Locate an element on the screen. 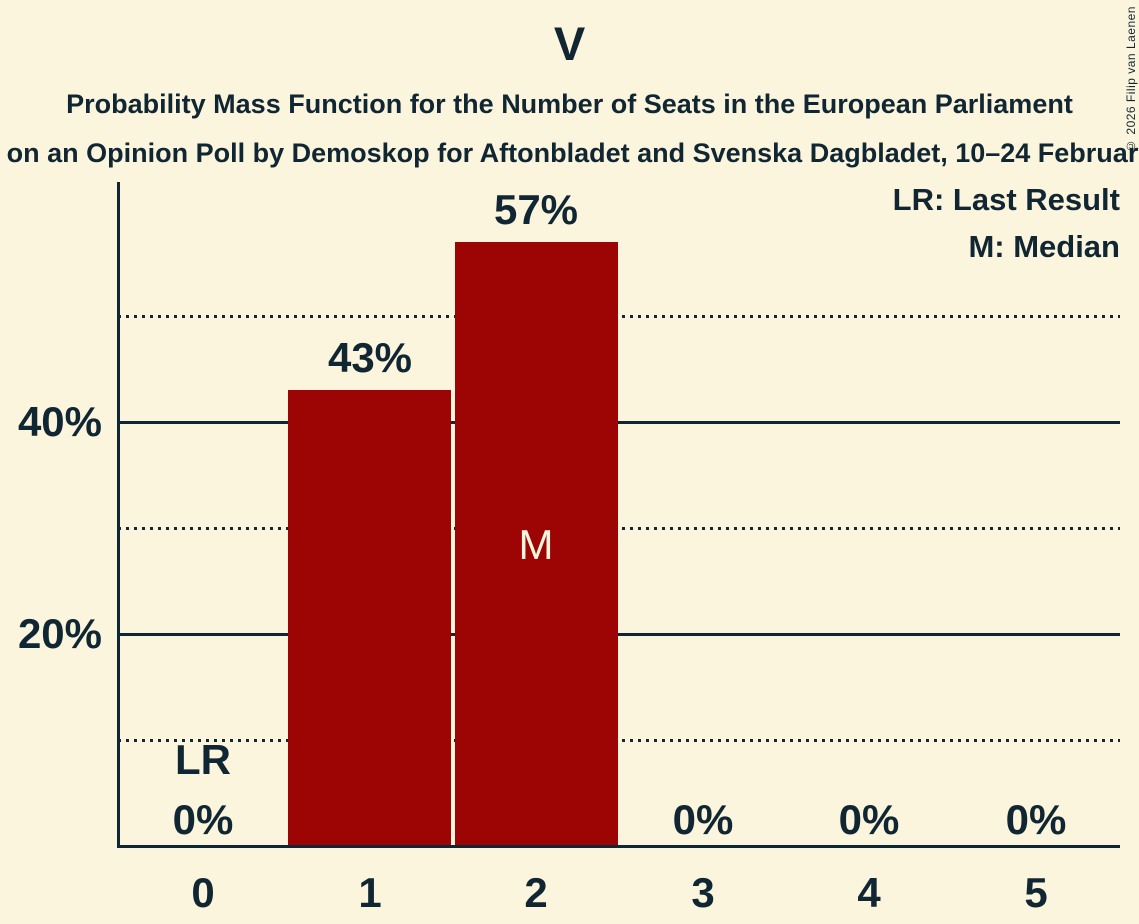 The height and width of the screenshot is (924, 1139). x-tick-label: 4 is located at coordinates (869, 892).